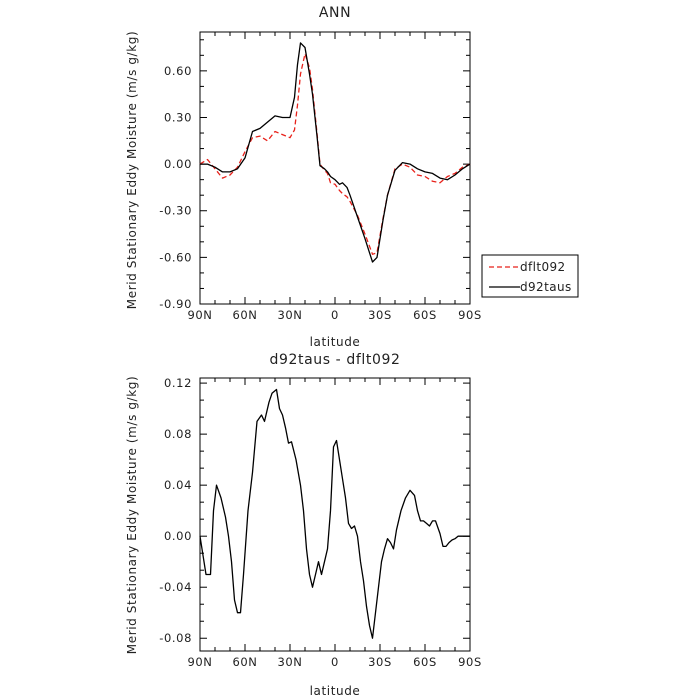  I want to click on y-tick-label: -0.04, so click(175, 587).